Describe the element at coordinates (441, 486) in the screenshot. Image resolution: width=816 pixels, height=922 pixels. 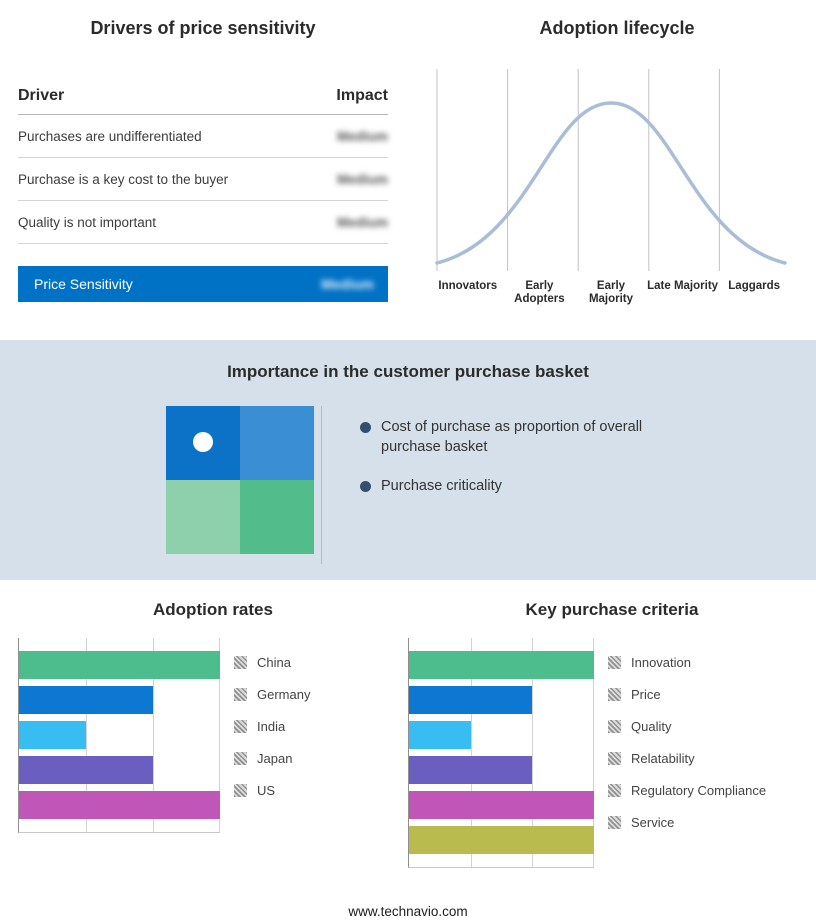
I see `bullet-text: Purchase criticality` at that location.